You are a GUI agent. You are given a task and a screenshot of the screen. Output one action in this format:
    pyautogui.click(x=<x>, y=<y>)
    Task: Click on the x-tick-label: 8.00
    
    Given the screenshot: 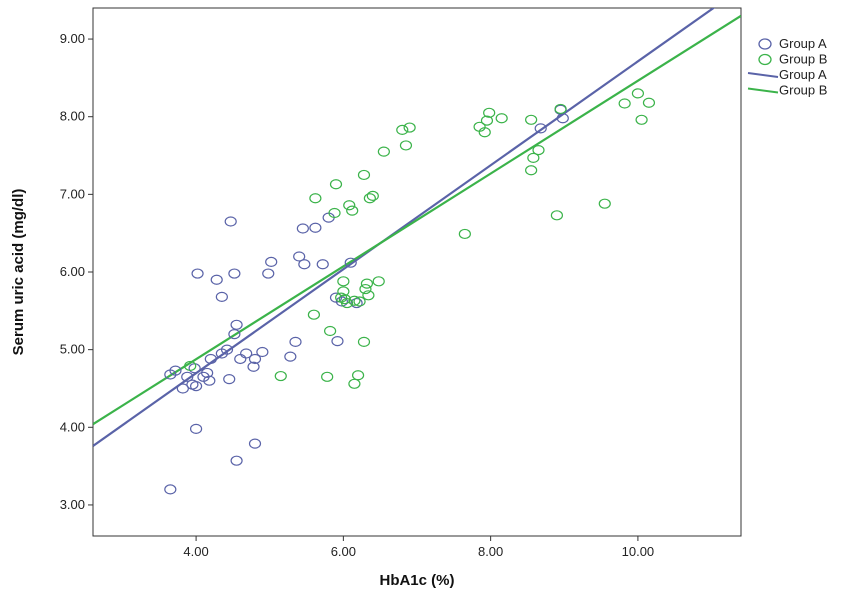 What is the action you would take?
    pyautogui.click(x=490, y=551)
    